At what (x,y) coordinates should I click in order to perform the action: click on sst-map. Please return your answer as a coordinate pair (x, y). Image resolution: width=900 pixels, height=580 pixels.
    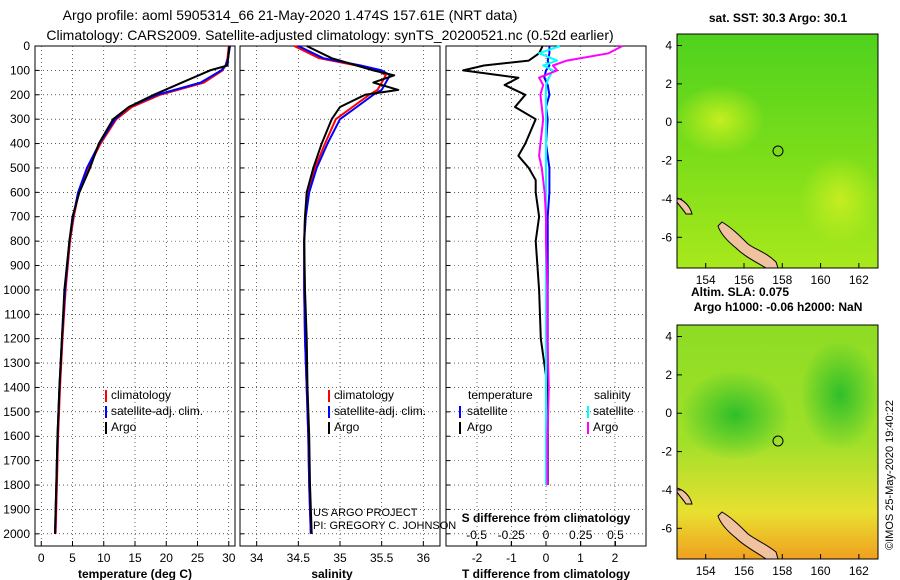
    Looking at the image, I should click on (777, 151).